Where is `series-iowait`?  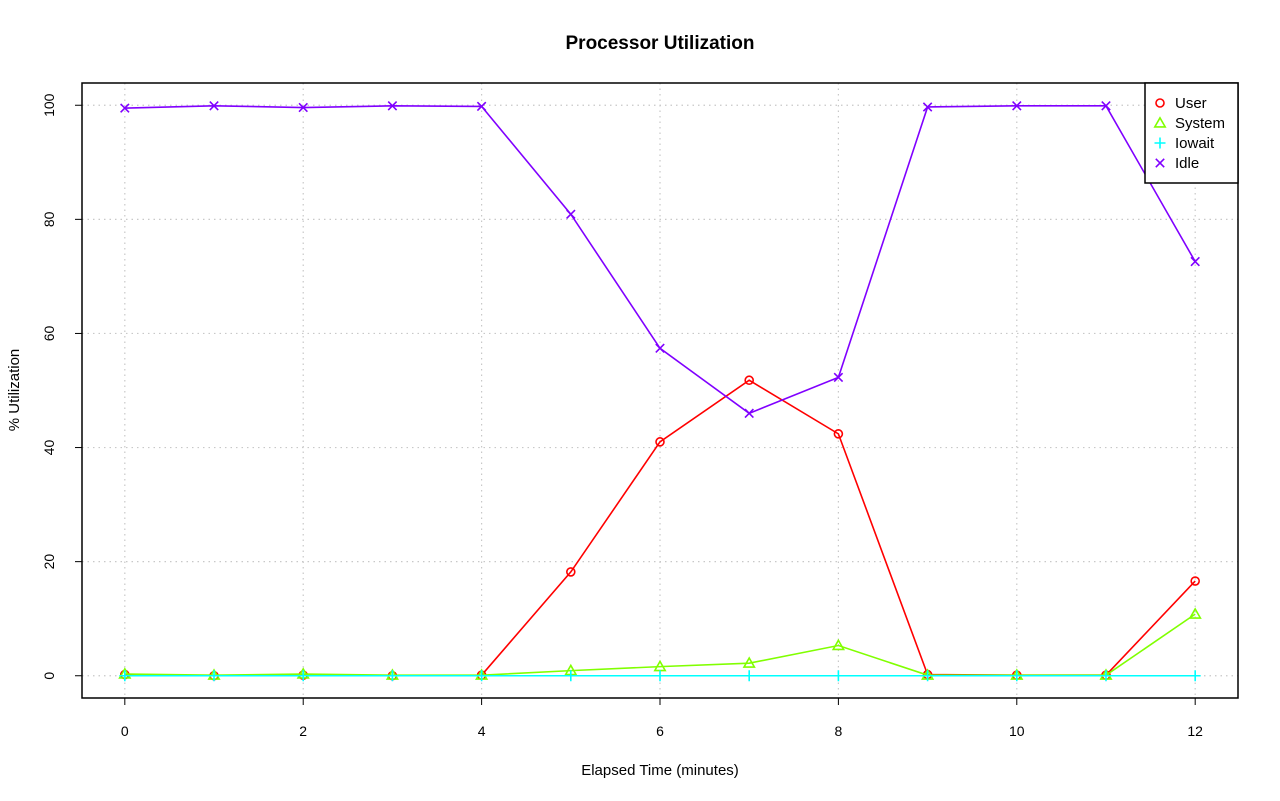 series-iowait is located at coordinates (660, 676).